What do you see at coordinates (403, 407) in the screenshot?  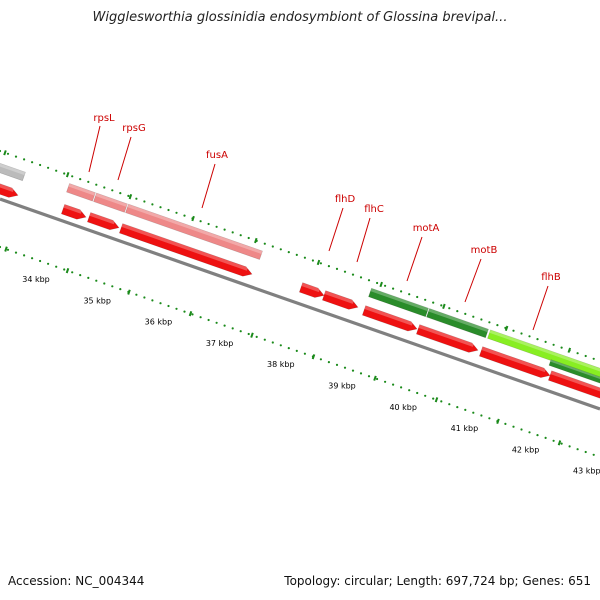 I see `kbp-label: 40 kbp` at bounding box center [403, 407].